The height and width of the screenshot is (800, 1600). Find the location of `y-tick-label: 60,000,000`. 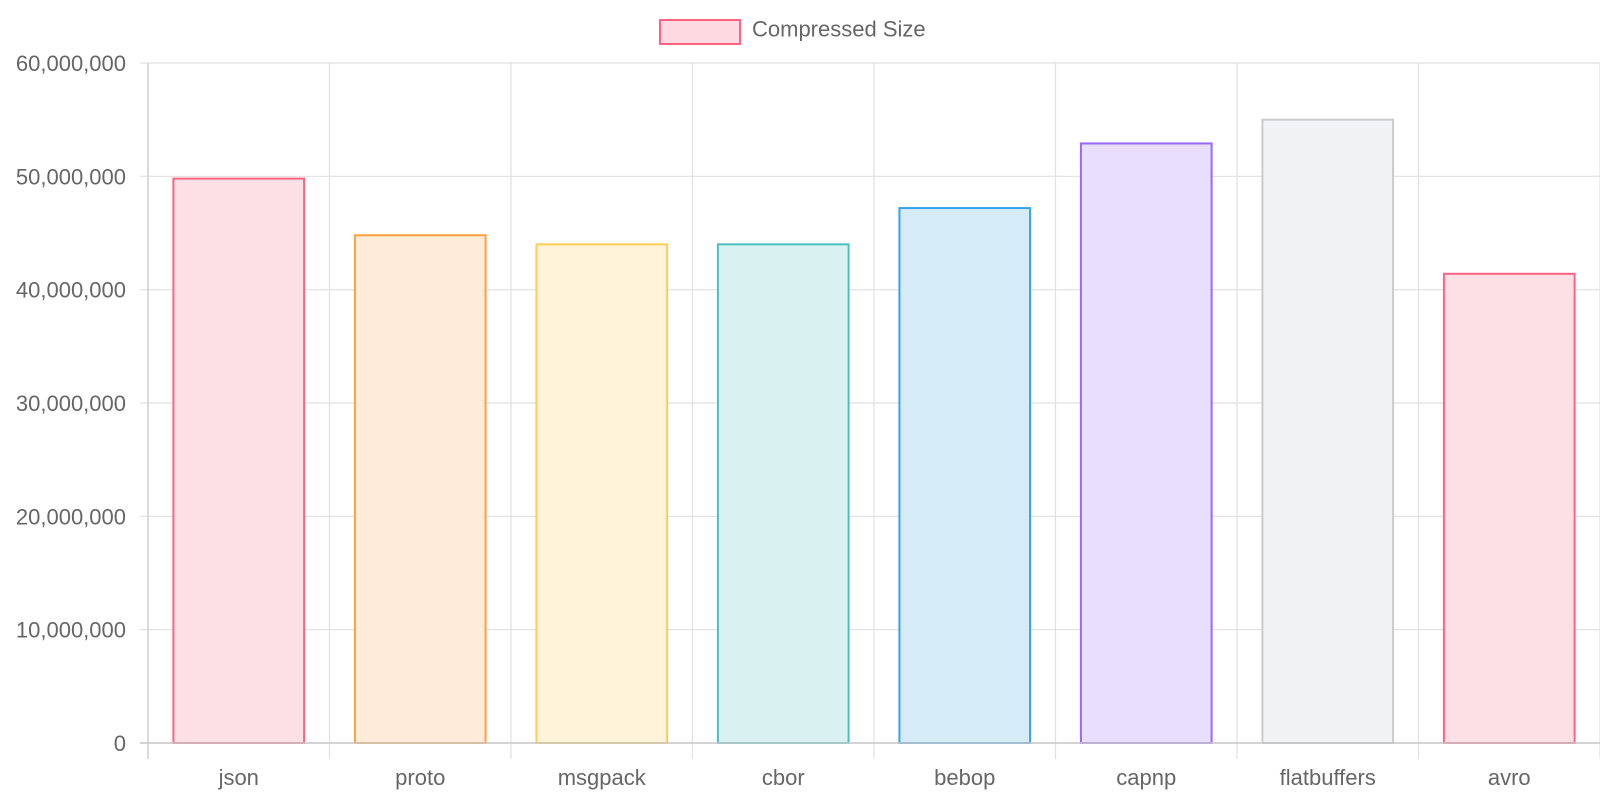

y-tick-label: 60,000,000 is located at coordinates (71, 63).